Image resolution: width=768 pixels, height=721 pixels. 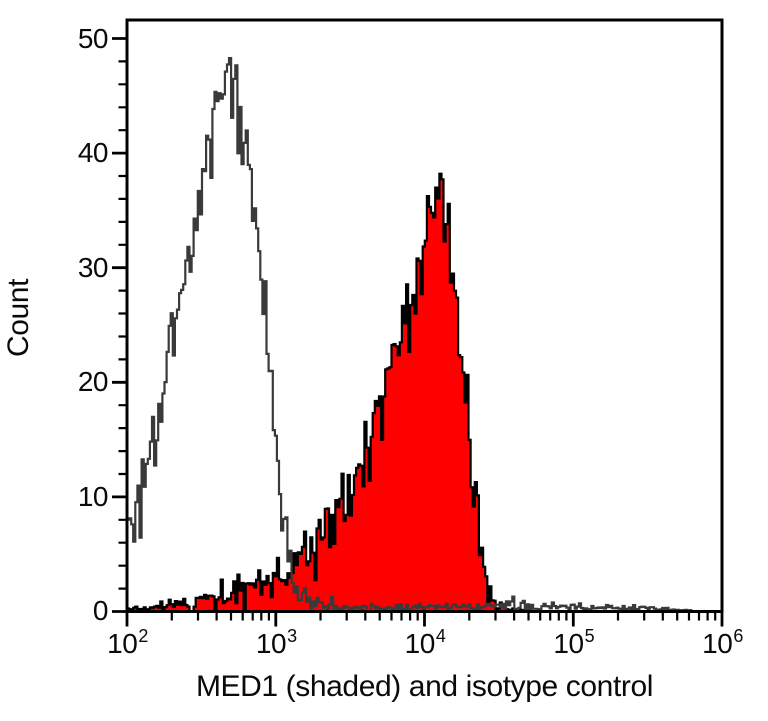 What do you see at coordinates (738, 635) in the screenshot?
I see `x-tick-exponent: 6` at bounding box center [738, 635].